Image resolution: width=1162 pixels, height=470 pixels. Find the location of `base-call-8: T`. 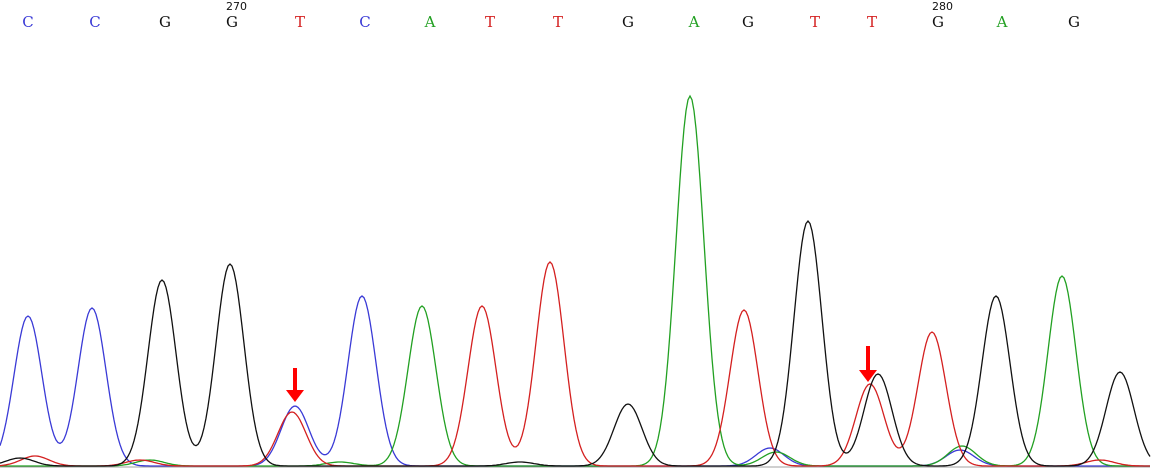

base-call-8: T is located at coordinates (558, 22).